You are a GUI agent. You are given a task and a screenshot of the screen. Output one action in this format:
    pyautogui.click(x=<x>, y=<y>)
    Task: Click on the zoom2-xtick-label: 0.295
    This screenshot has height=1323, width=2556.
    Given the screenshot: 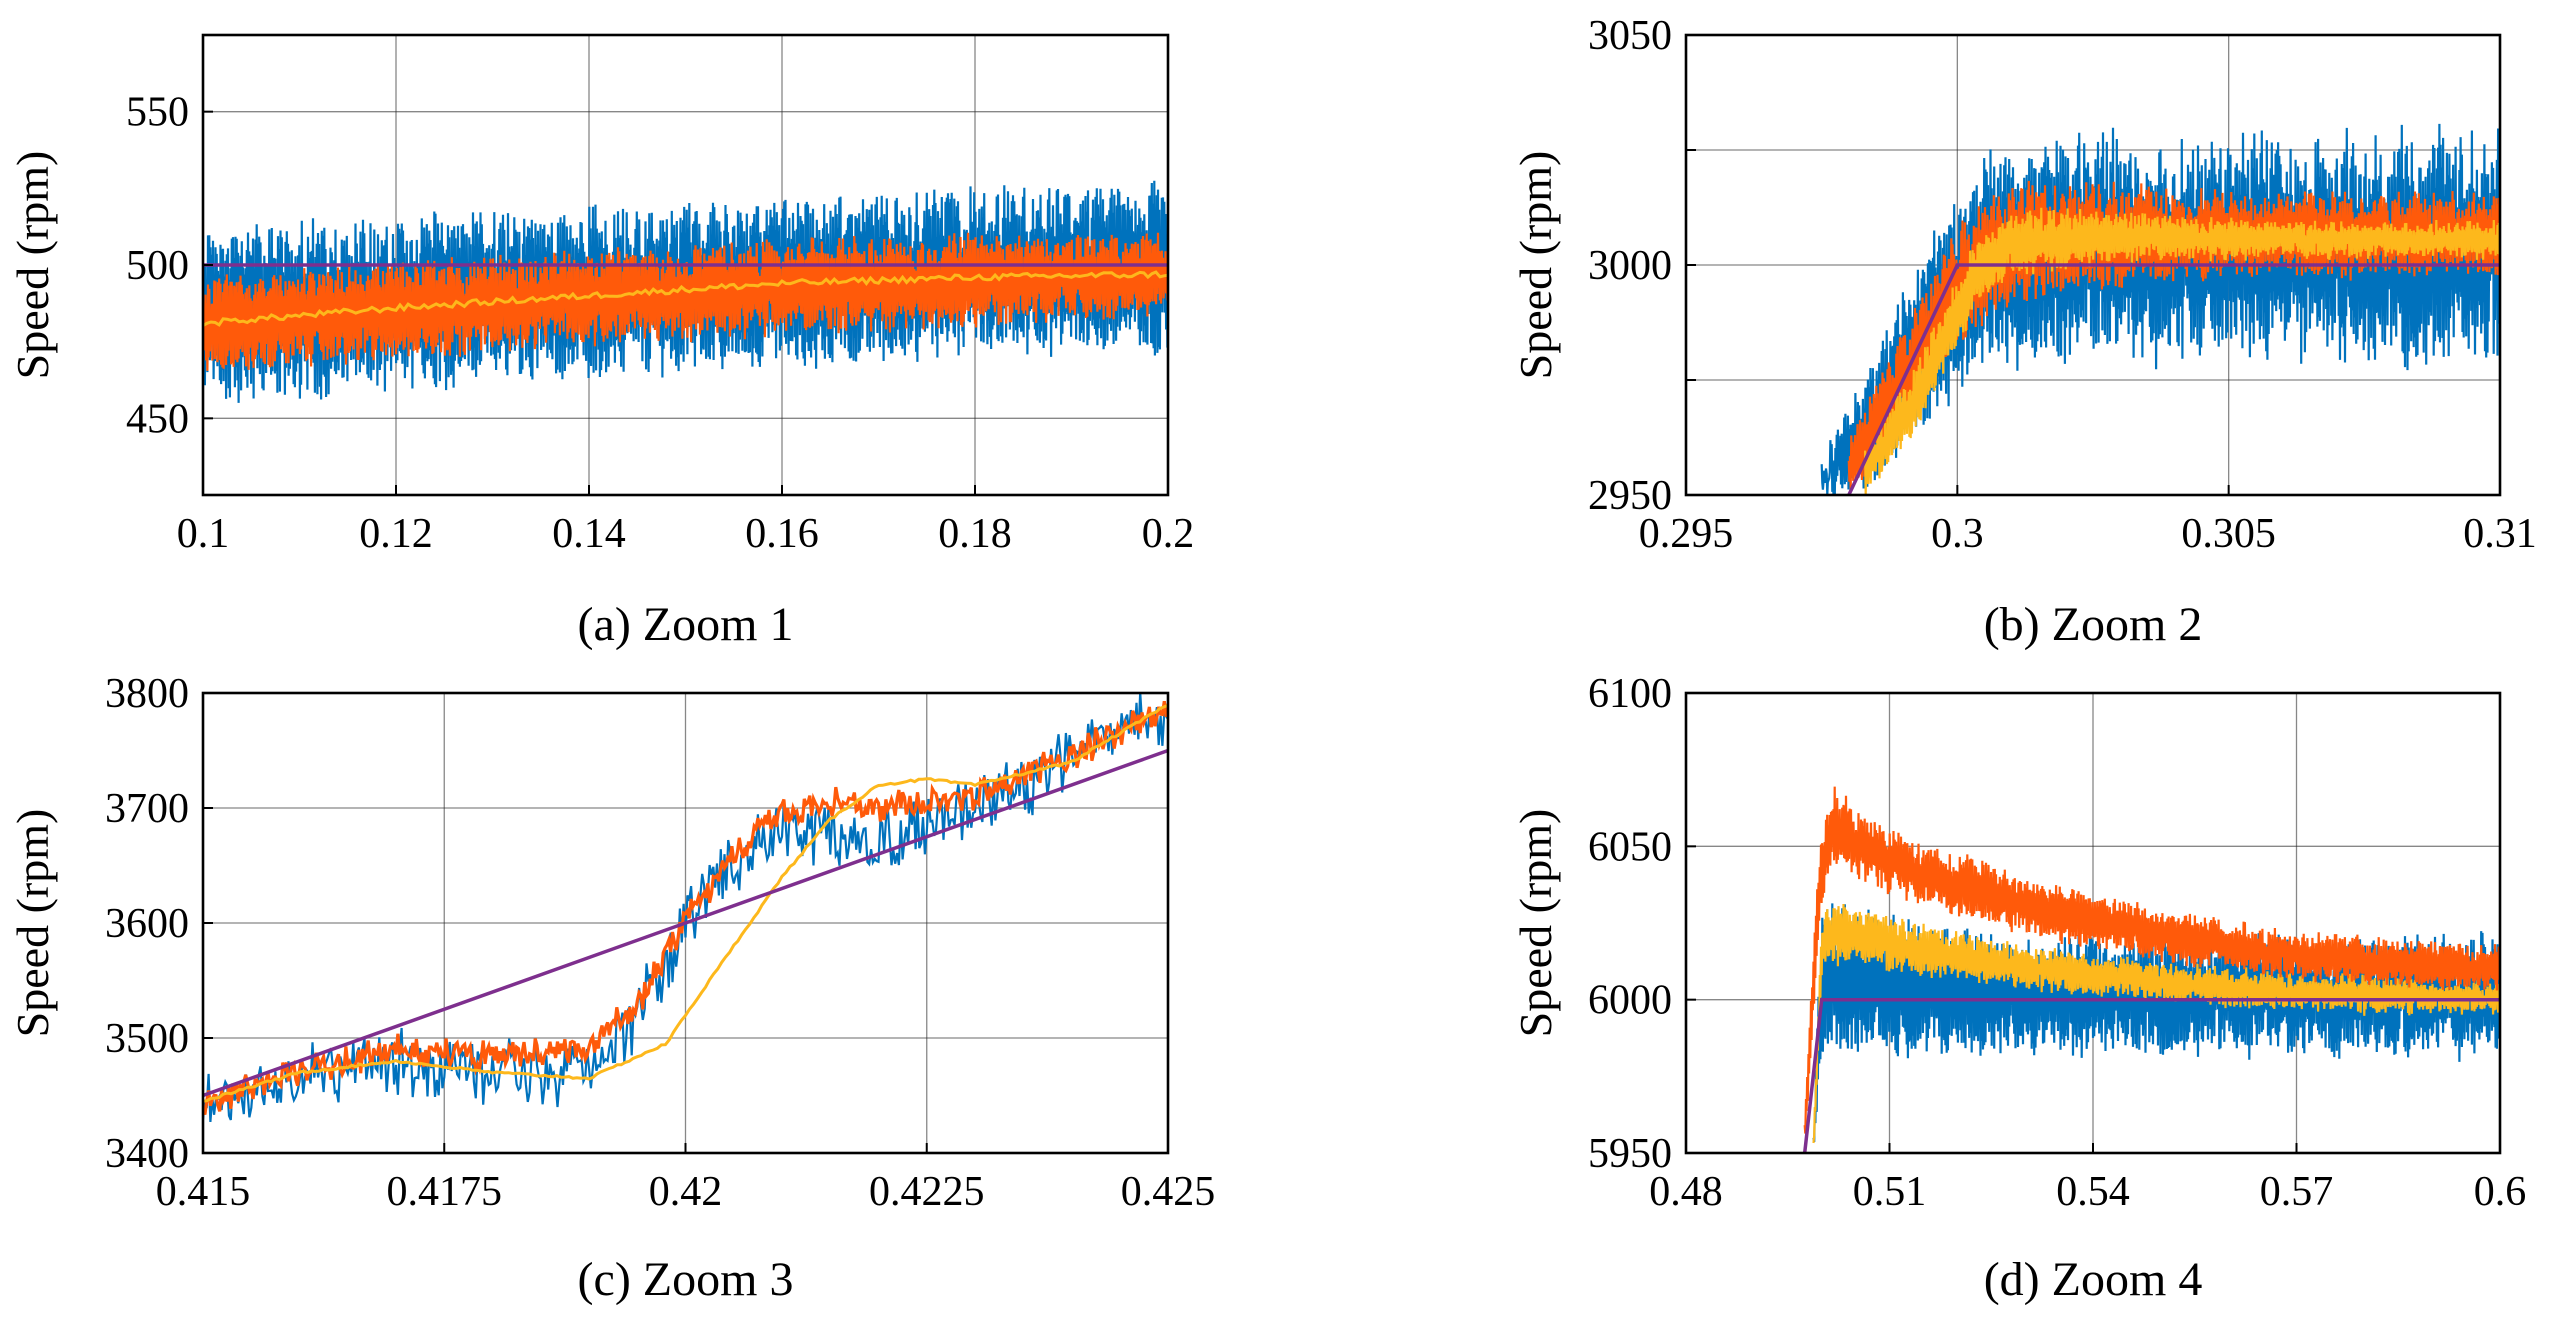 What is the action you would take?
    pyautogui.click(x=1686, y=534)
    